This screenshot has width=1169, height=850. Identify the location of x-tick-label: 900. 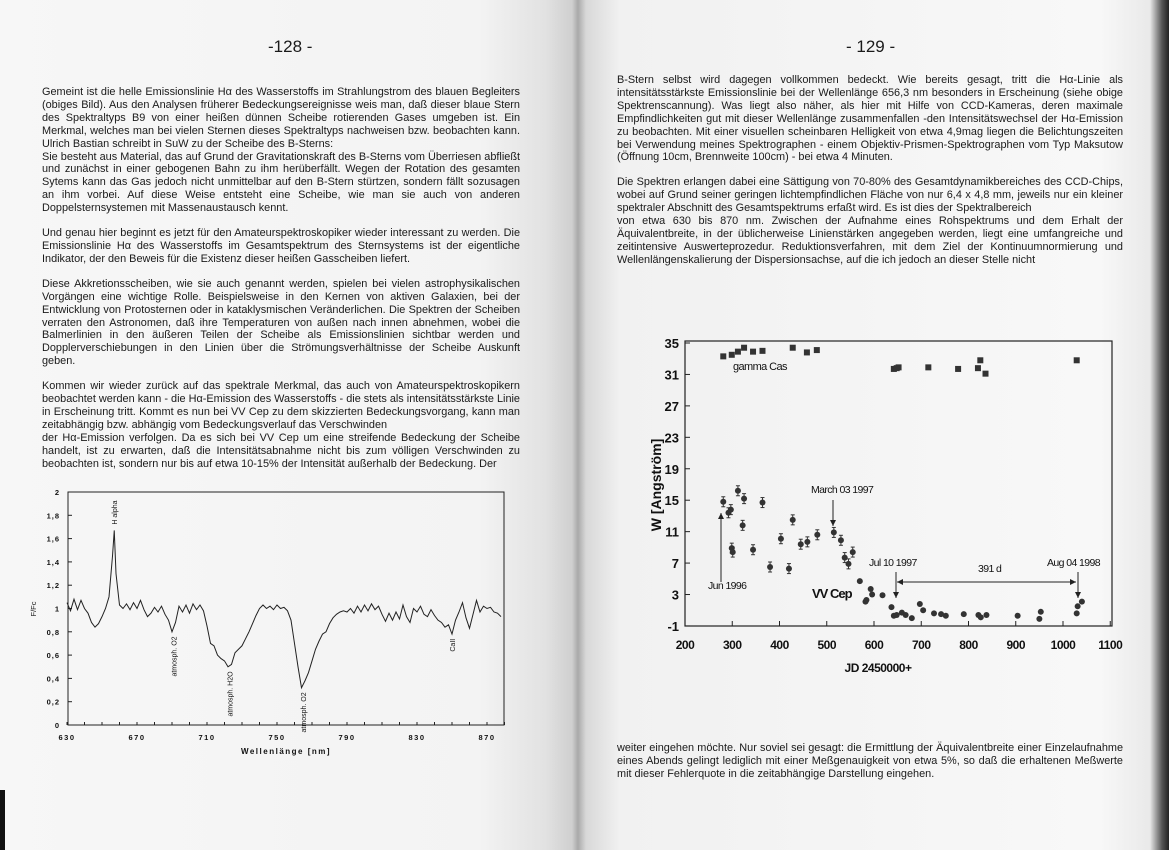
(1015, 645).